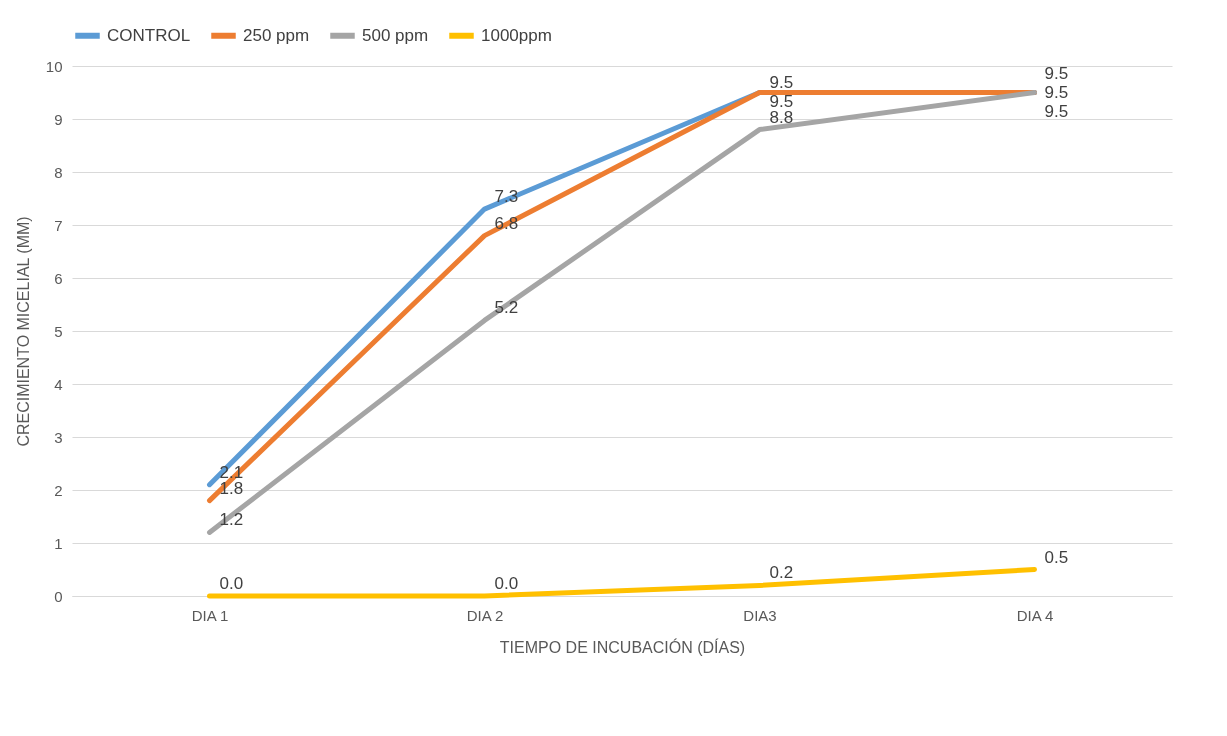 This screenshot has height=736, width=1227. What do you see at coordinates (58, 384) in the screenshot?
I see `y-tick-label: 4` at bounding box center [58, 384].